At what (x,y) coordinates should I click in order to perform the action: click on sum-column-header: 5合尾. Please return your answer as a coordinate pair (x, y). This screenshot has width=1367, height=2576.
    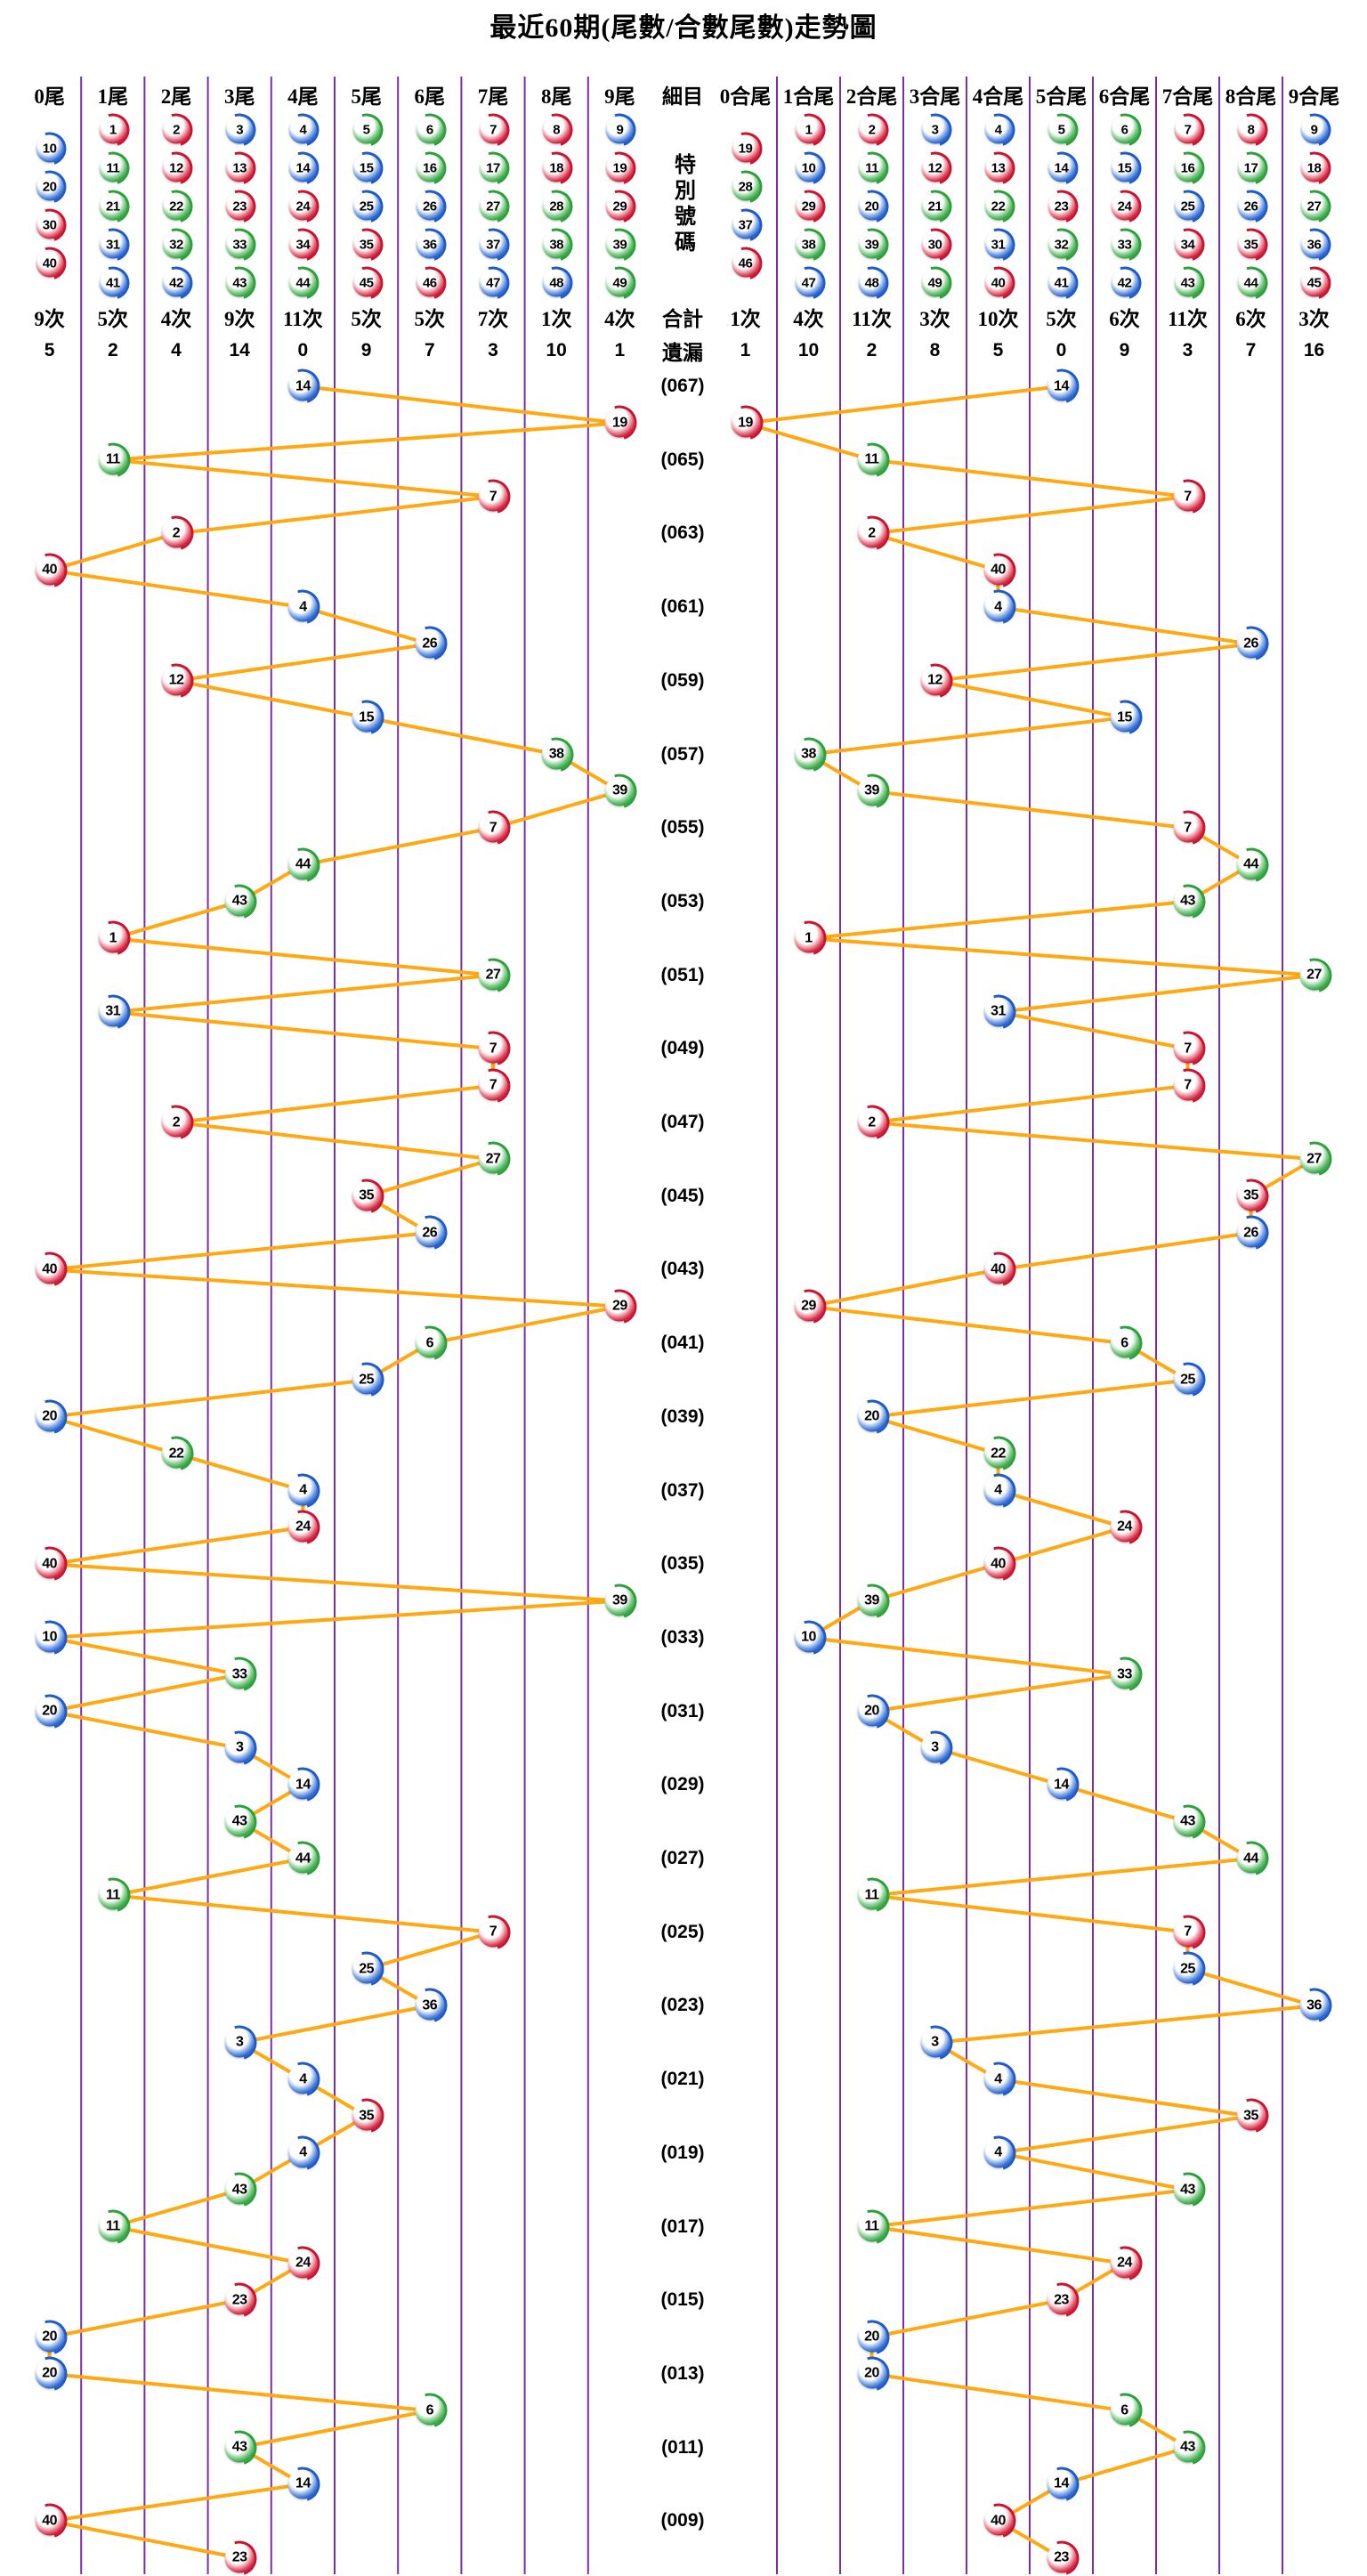
    Looking at the image, I should click on (1061, 97).